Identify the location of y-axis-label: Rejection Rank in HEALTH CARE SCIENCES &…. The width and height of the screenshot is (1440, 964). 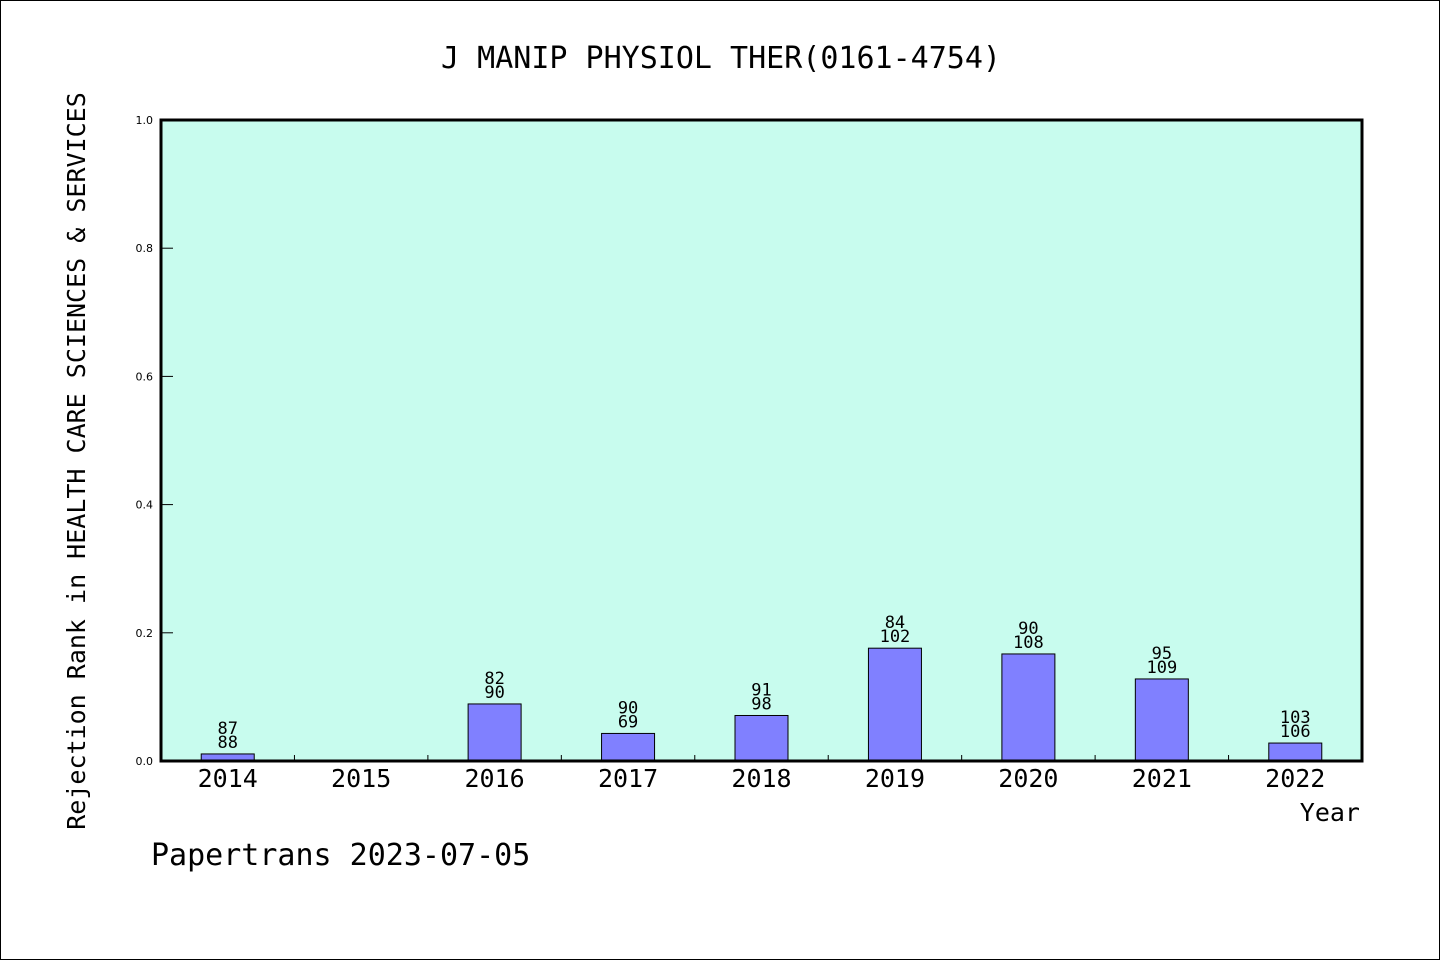
(76, 461).